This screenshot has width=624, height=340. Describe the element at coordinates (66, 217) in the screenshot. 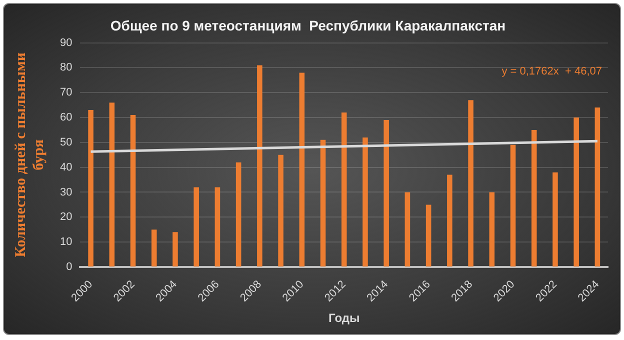

I see `y-tick-label: 20` at that location.